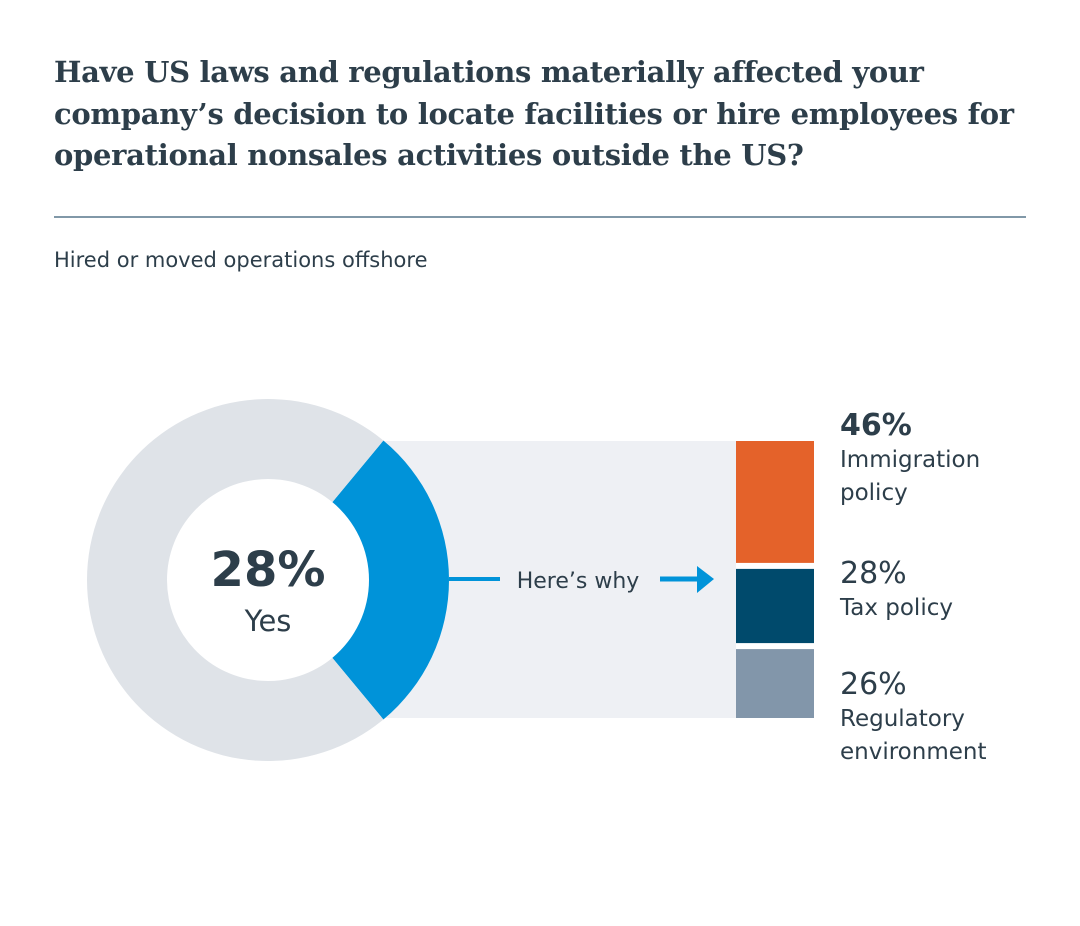 This screenshot has width=1080, height=926. Describe the element at coordinates (775, 606) in the screenshot. I see `bar-segment-tax-policy` at that location.